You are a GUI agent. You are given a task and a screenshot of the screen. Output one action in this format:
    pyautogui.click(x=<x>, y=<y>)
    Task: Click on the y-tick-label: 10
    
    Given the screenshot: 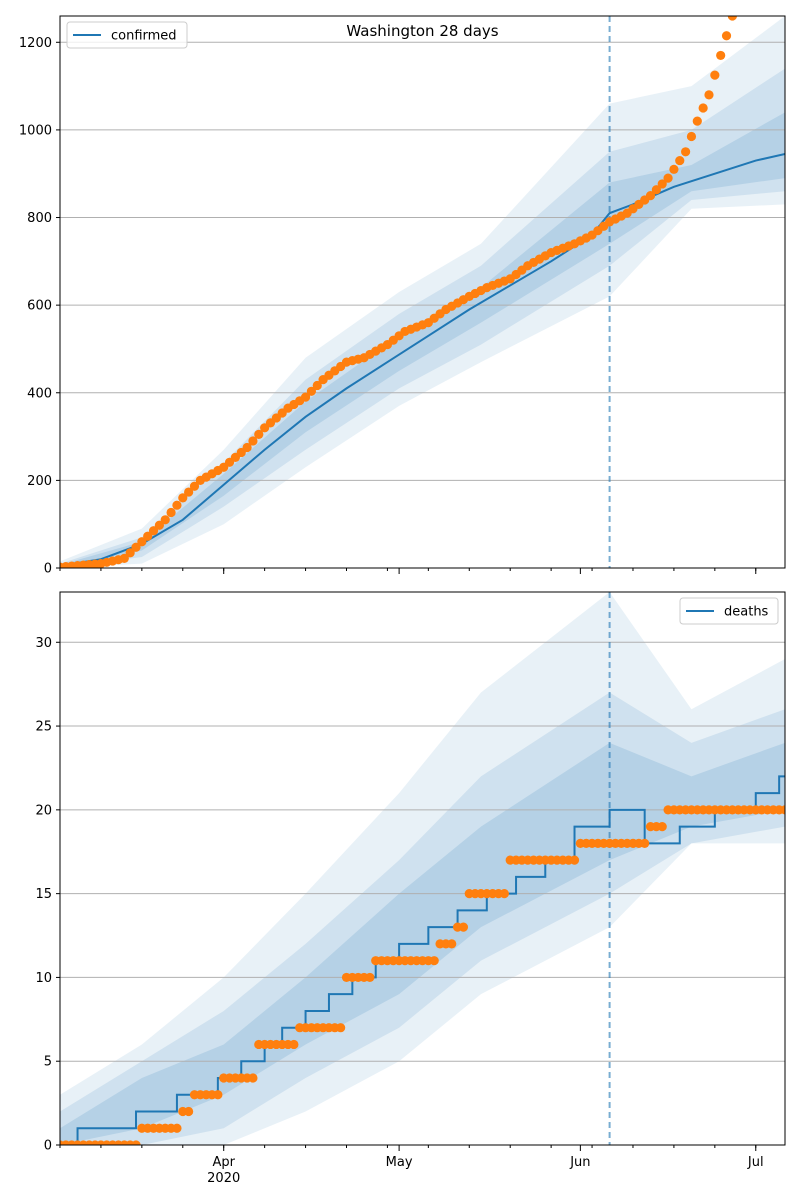 What is the action you would take?
    pyautogui.click(x=43, y=978)
    